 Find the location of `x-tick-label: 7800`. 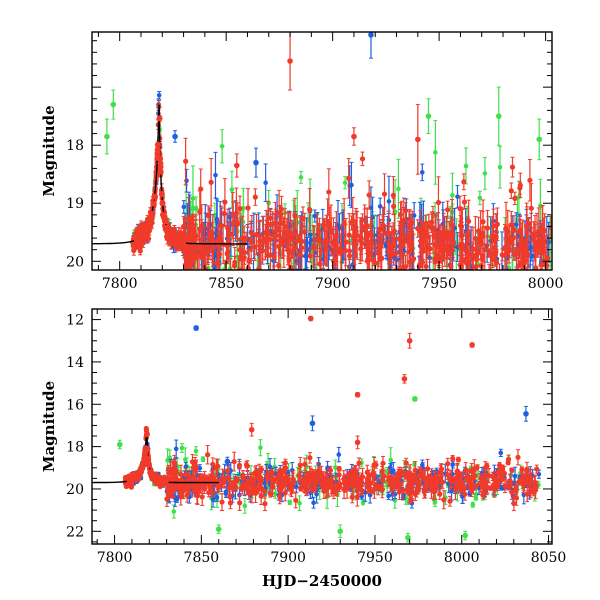

x-tick-label: 7800 is located at coordinates (120, 284).